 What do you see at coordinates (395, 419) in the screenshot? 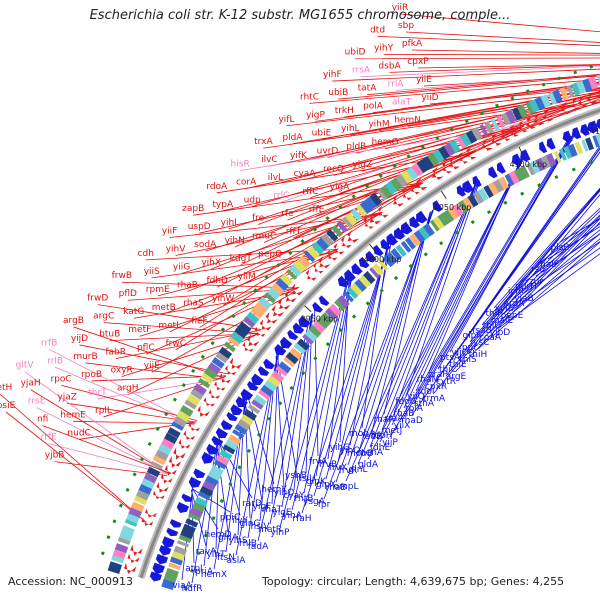
I see `gene-label: rraA` at bounding box center [395, 419].